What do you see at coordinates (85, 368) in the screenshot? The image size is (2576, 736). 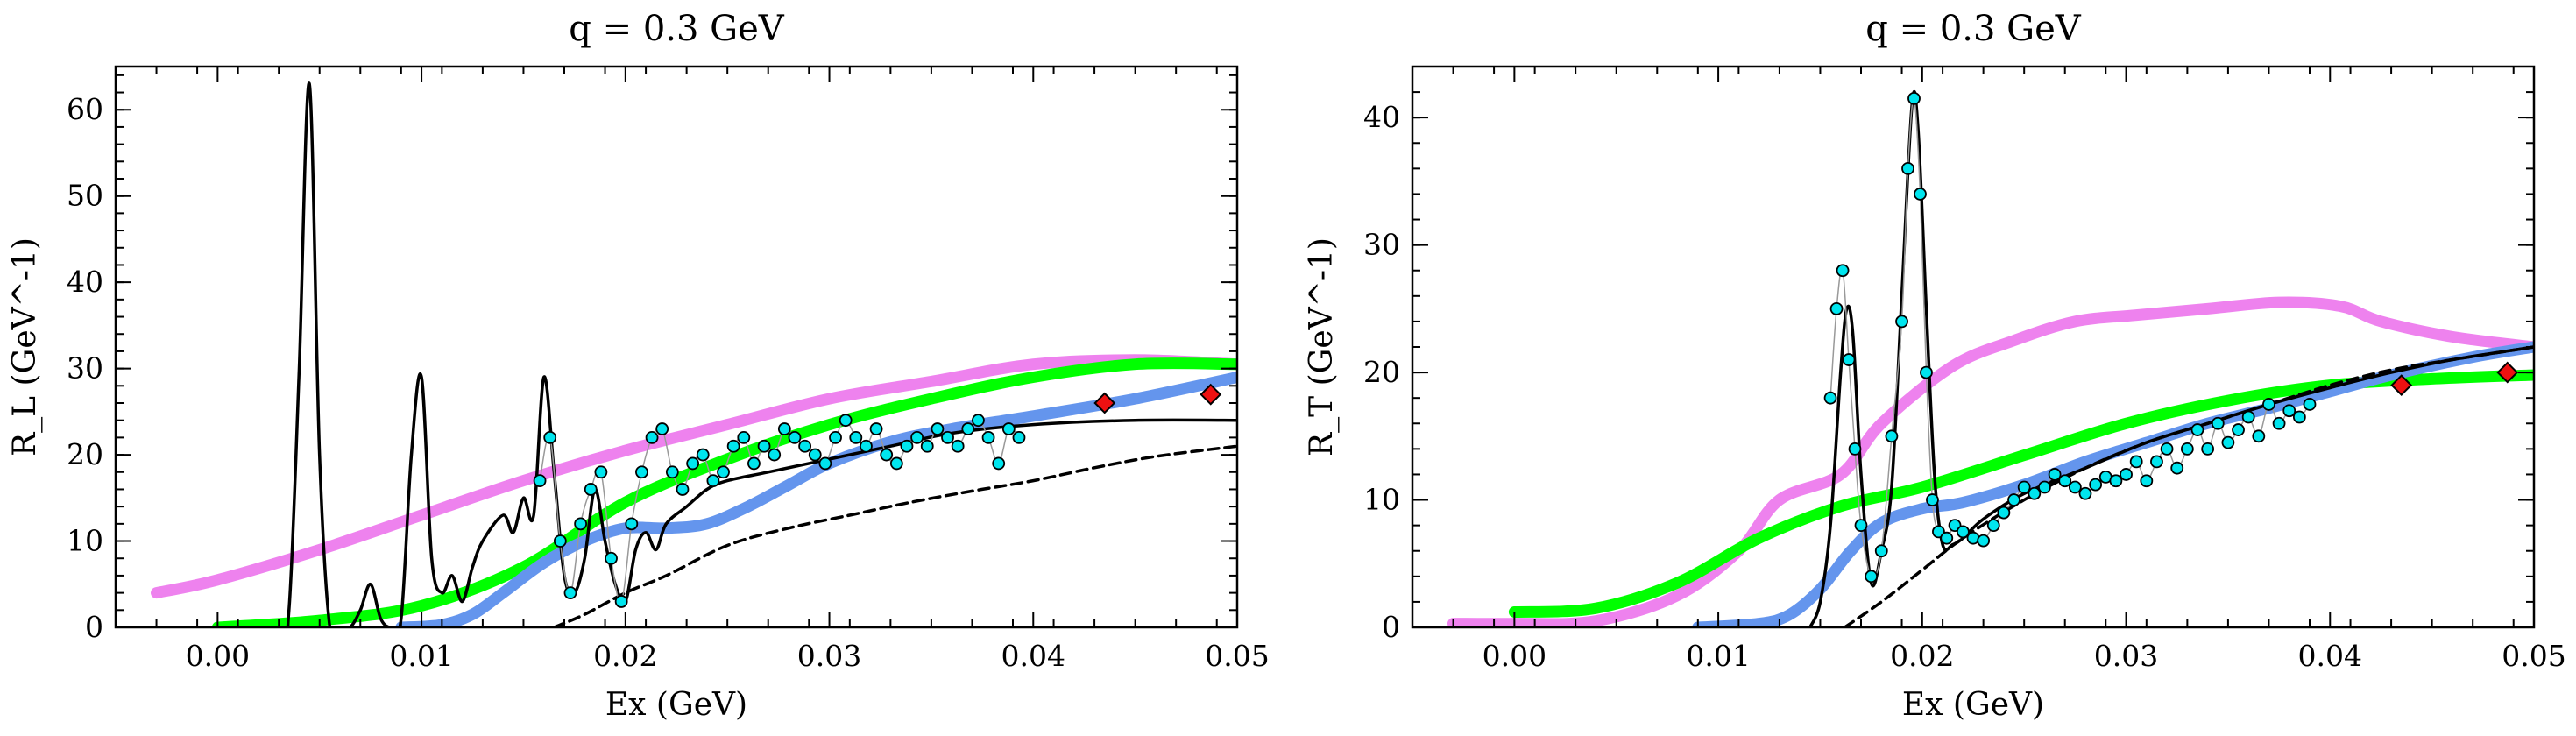 I see `y-tick-label: 30` at bounding box center [85, 368].